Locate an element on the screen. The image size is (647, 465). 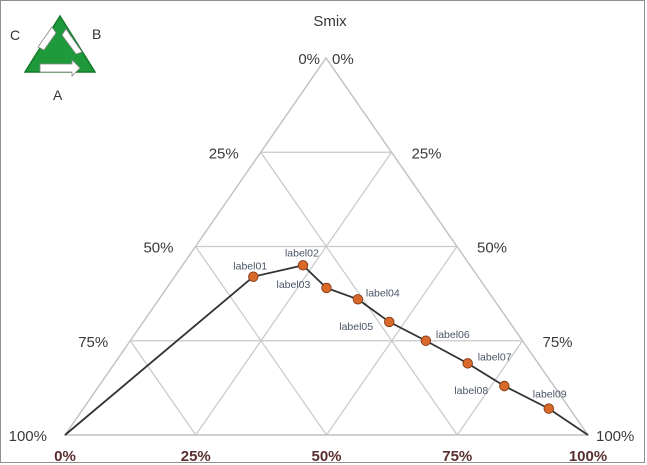
bottom-edge-tick-label: 25% is located at coordinates (196, 456).